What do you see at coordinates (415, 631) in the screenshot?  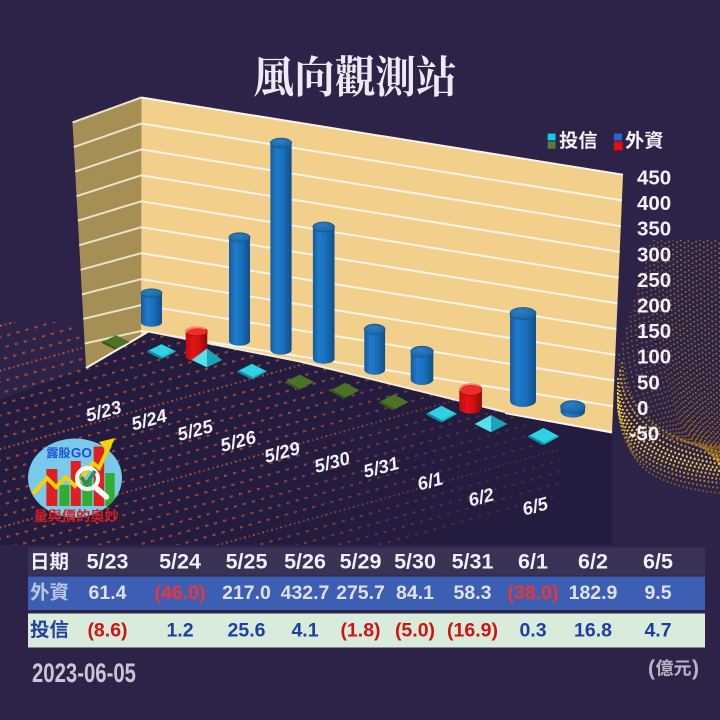 I see `svg-text: (5.0)` at bounding box center [415, 631].